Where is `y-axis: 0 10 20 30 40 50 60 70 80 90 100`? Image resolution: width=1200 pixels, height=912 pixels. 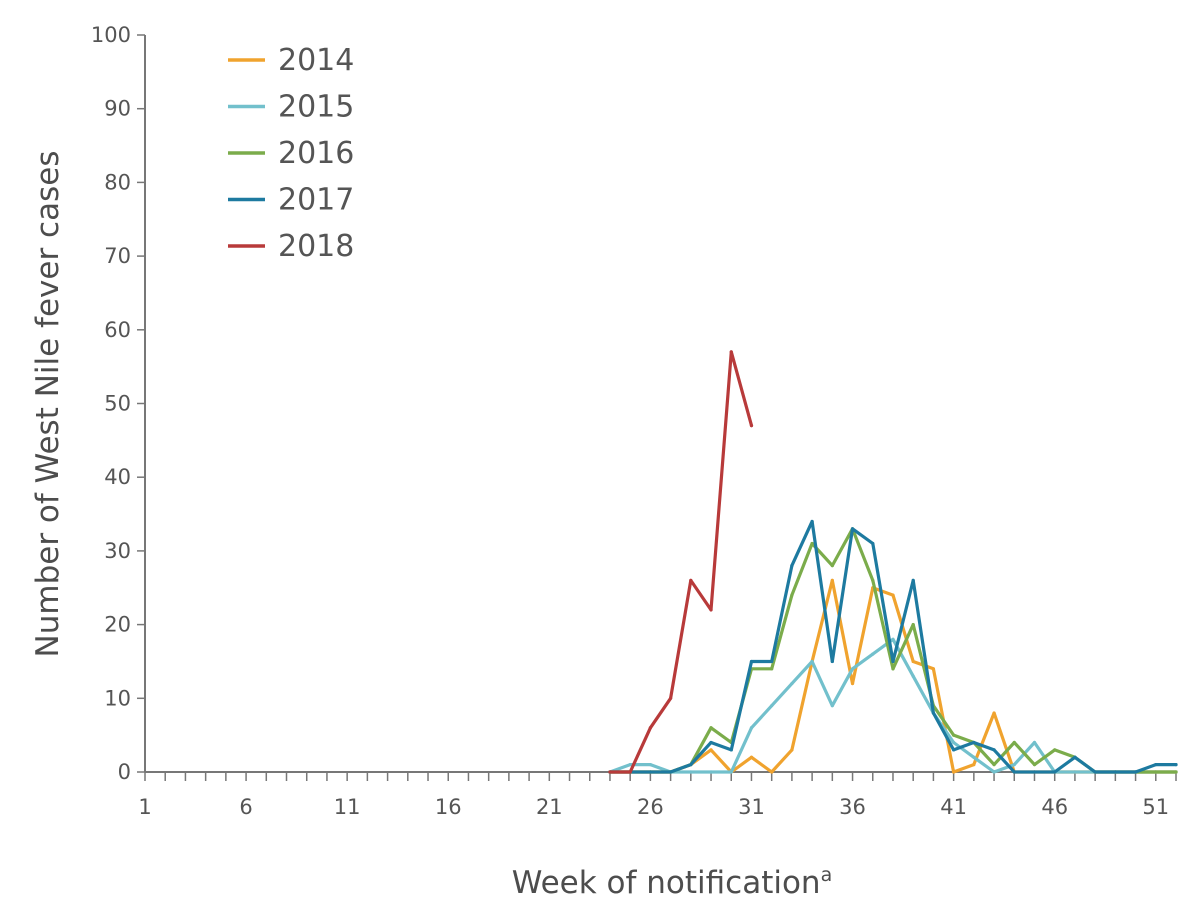
y-axis: 0 10 20 30 40 50 60 70 80 90 100 is located at coordinates (118, 403).